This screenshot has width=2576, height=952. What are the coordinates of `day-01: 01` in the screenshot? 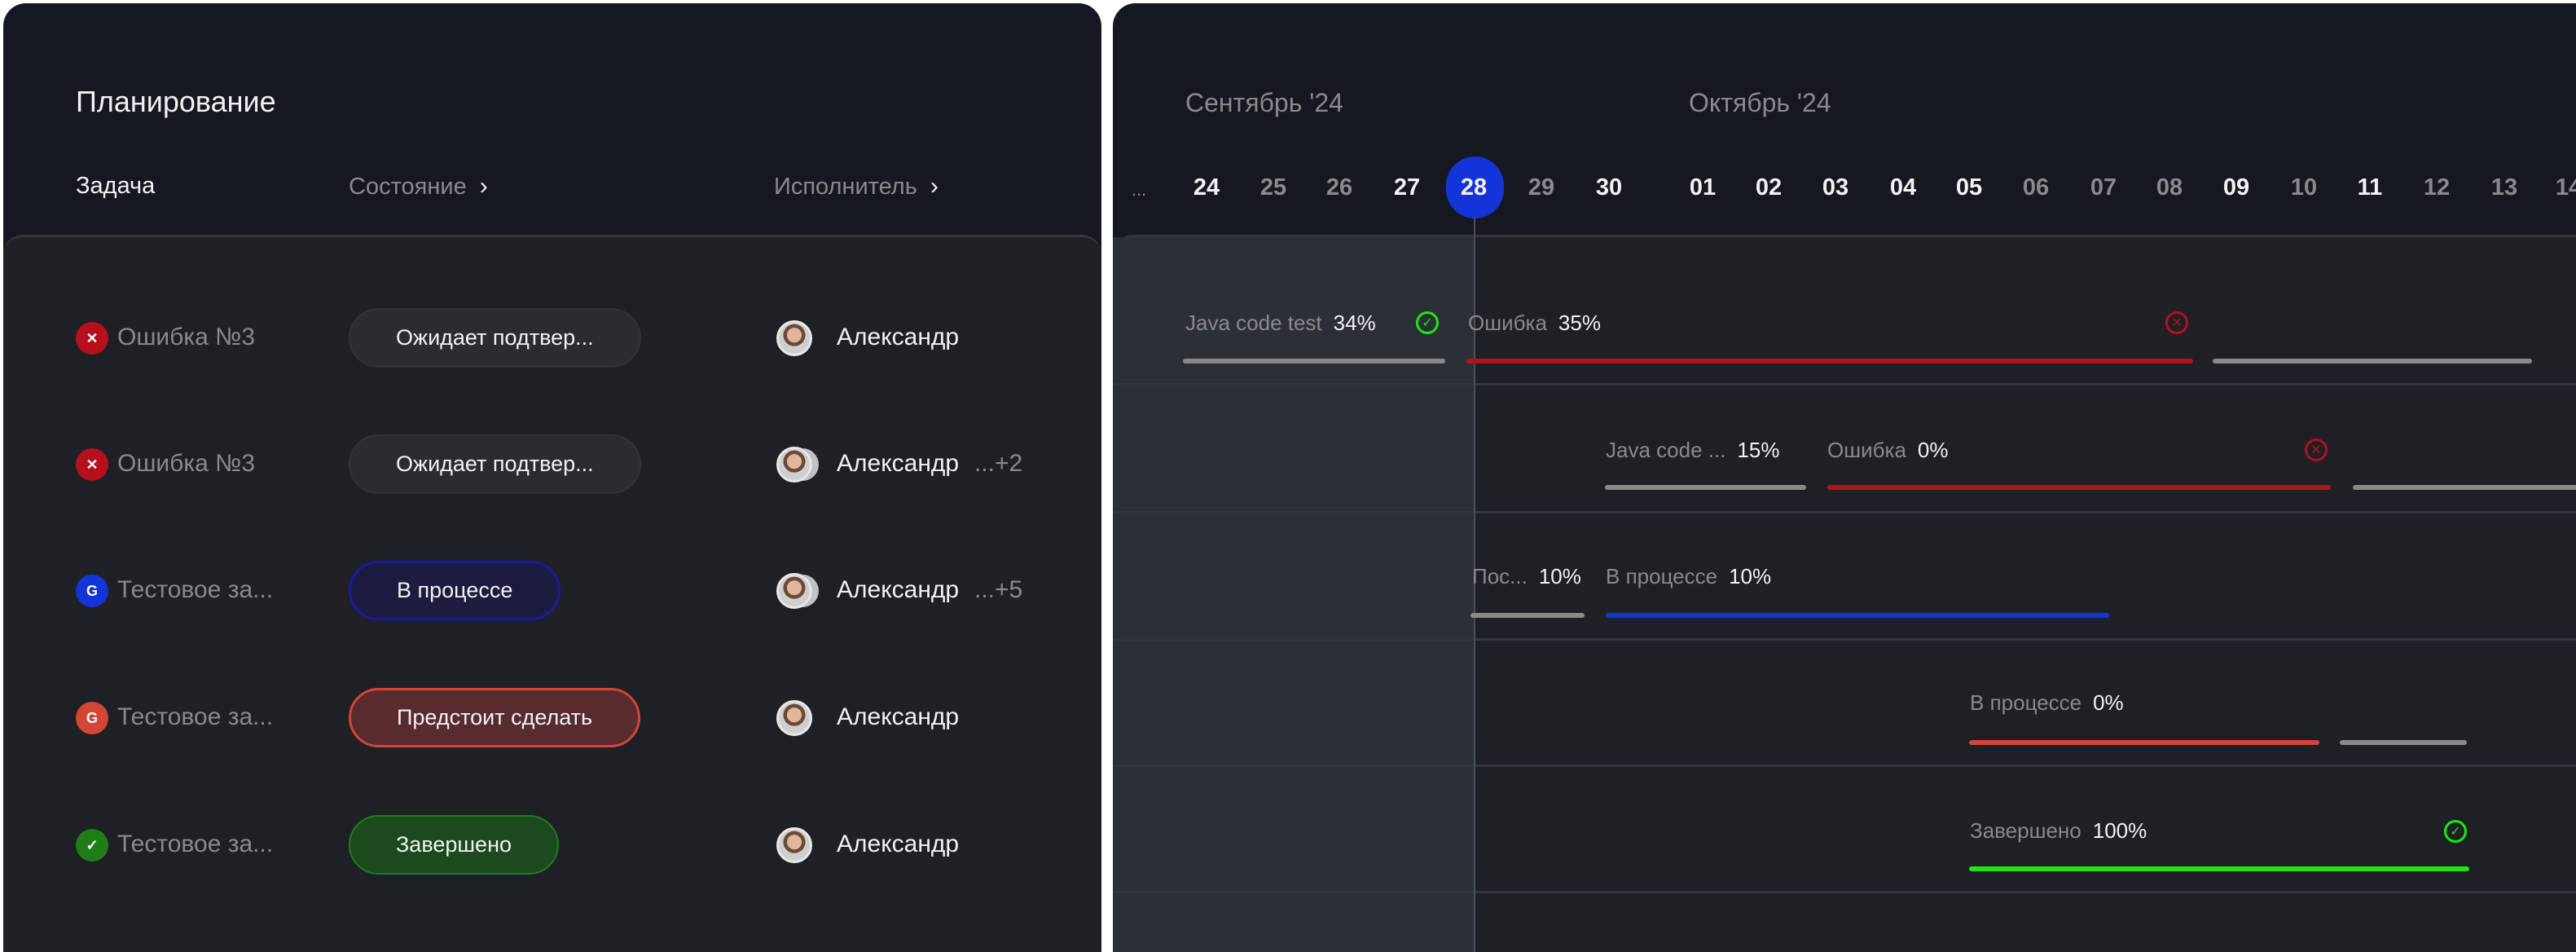 It's located at (1703, 188).